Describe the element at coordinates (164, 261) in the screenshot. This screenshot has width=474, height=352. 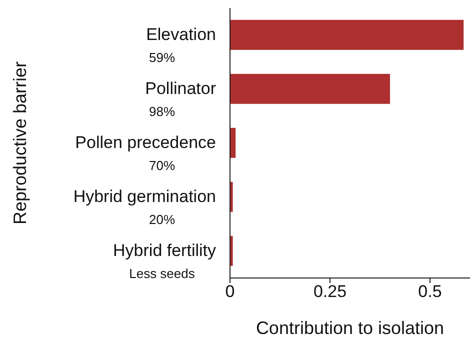
I see `y-tick-label: Hybrid fertility Less seeds` at that location.